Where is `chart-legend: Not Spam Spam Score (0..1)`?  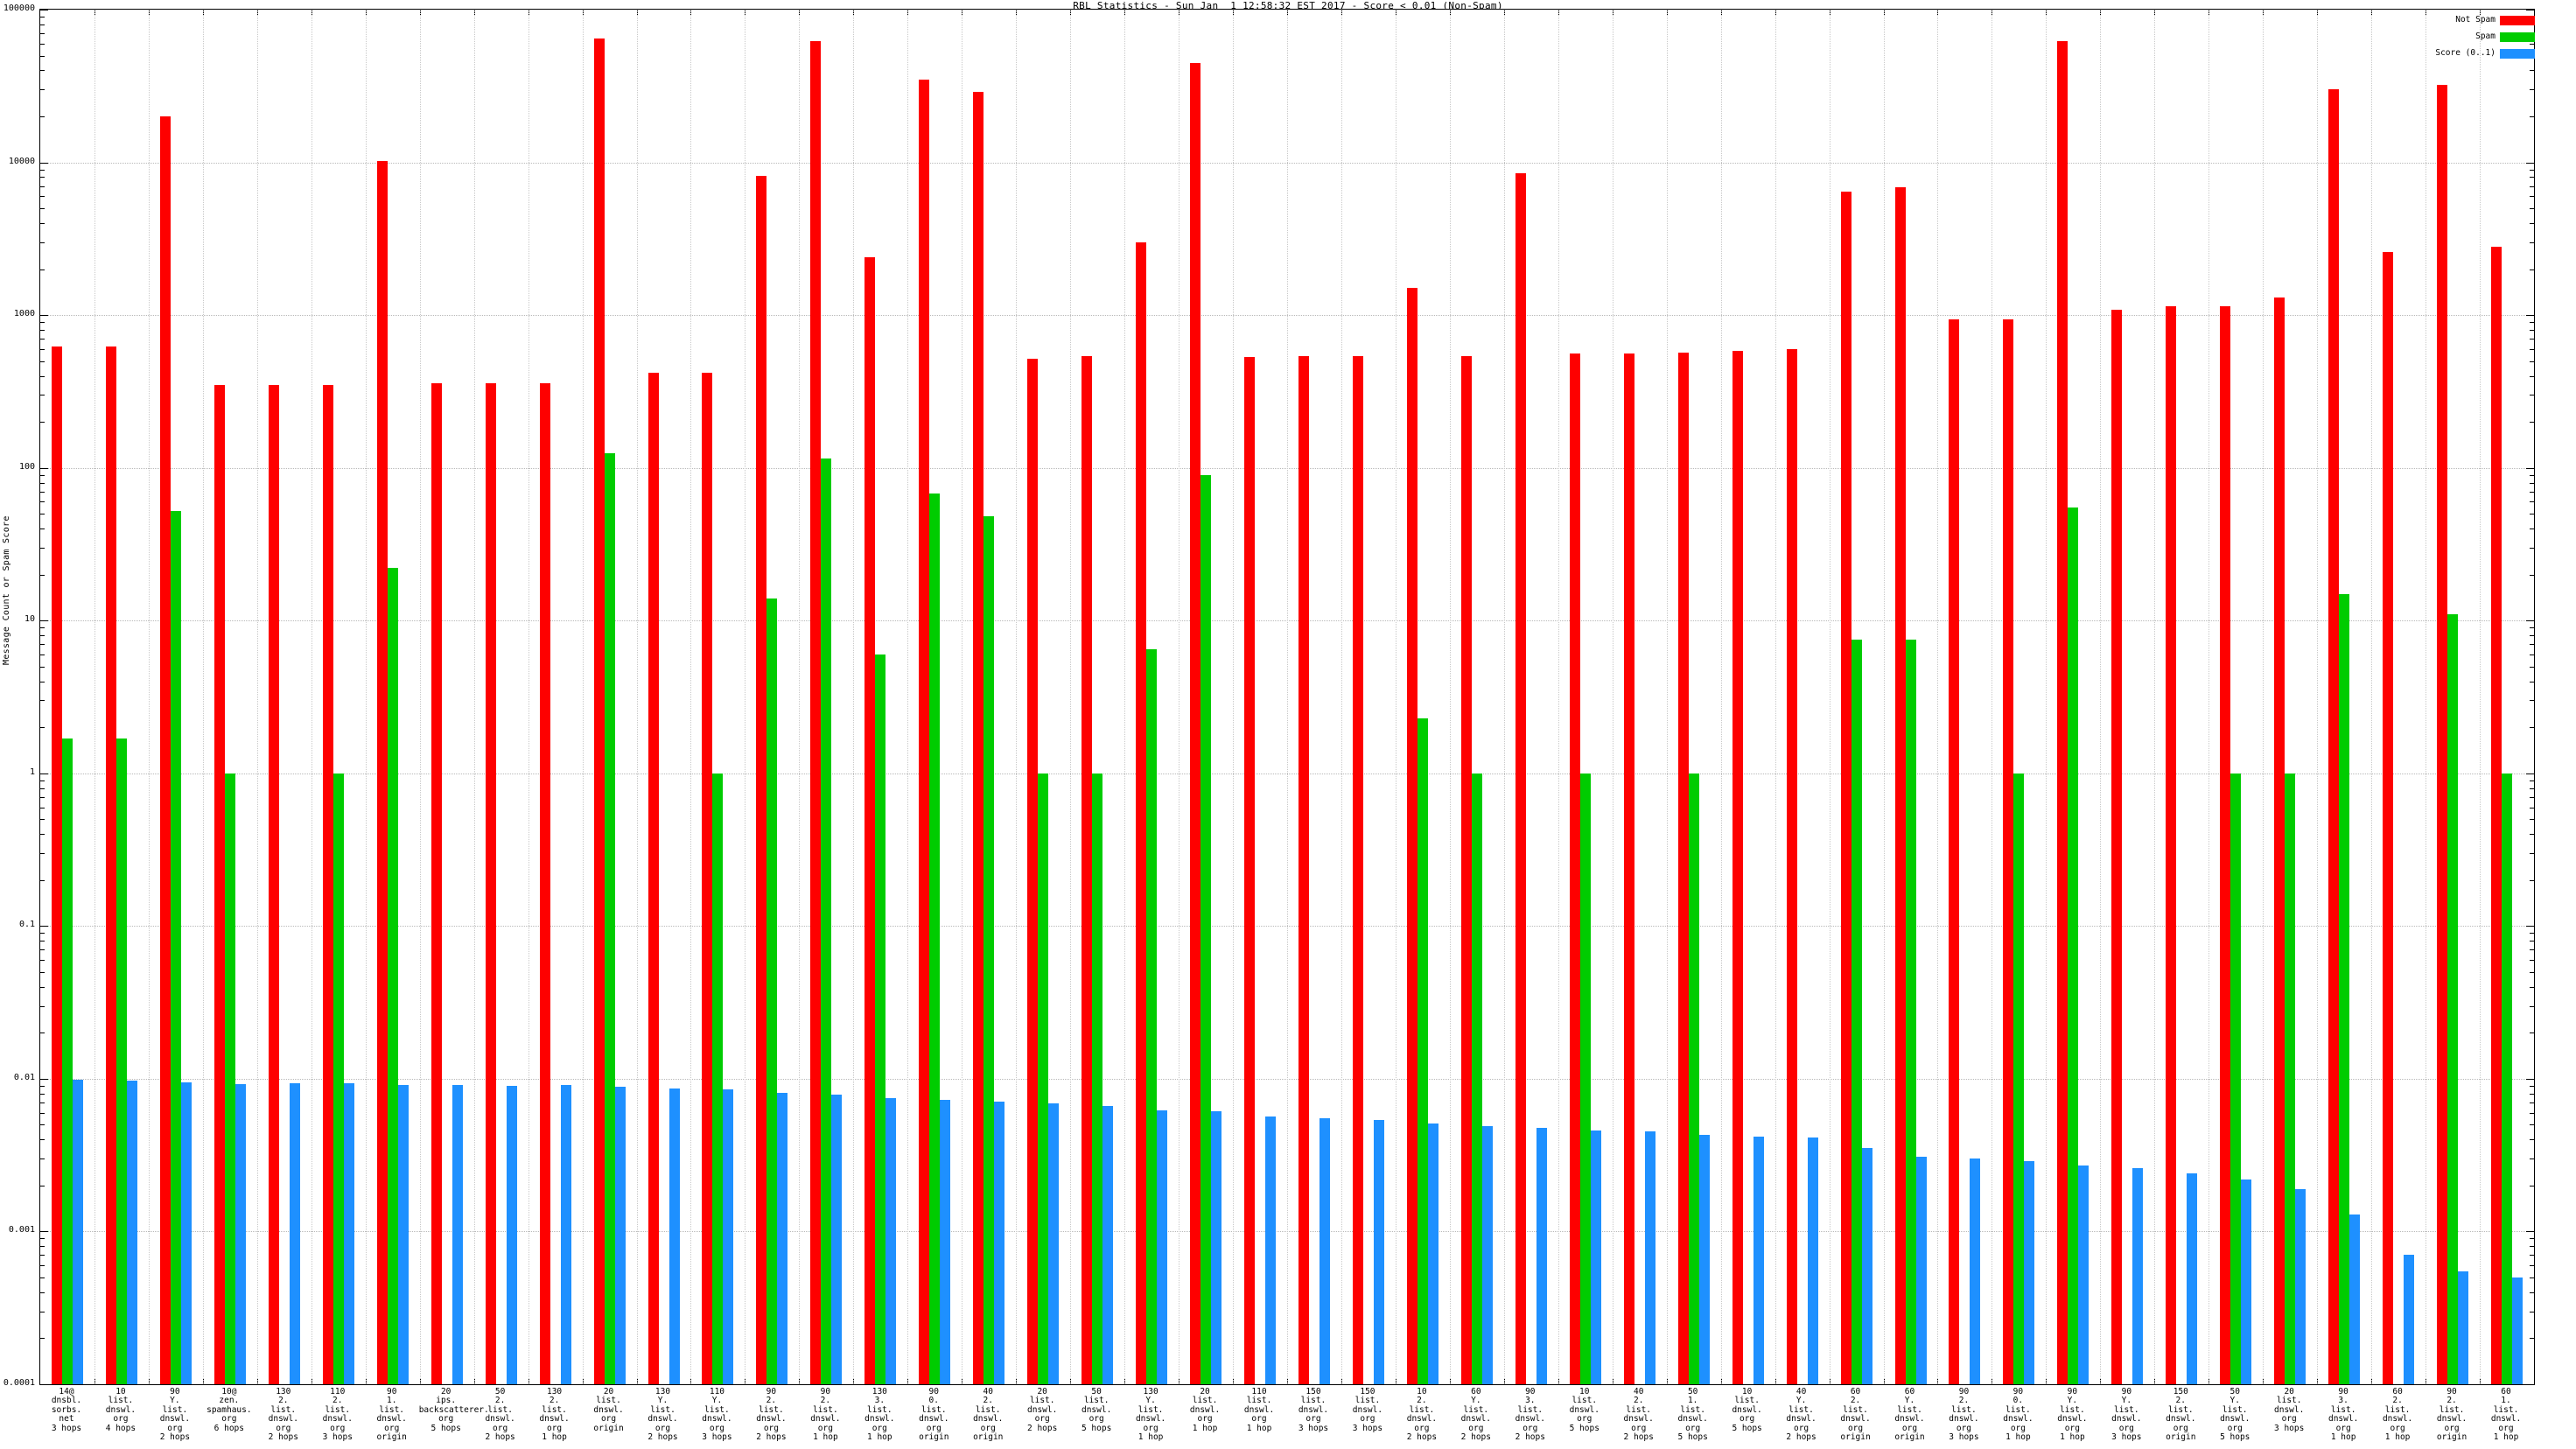
chart-legend: Not Spam Spam Score (0..1) is located at coordinates (2471, 37).